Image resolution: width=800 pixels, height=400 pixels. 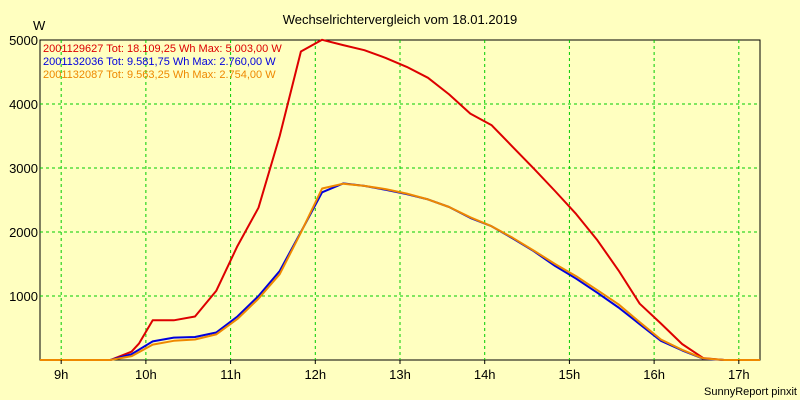 What do you see at coordinates (739, 374) in the screenshot?
I see `x-tick-label: 17h` at bounding box center [739, 374].